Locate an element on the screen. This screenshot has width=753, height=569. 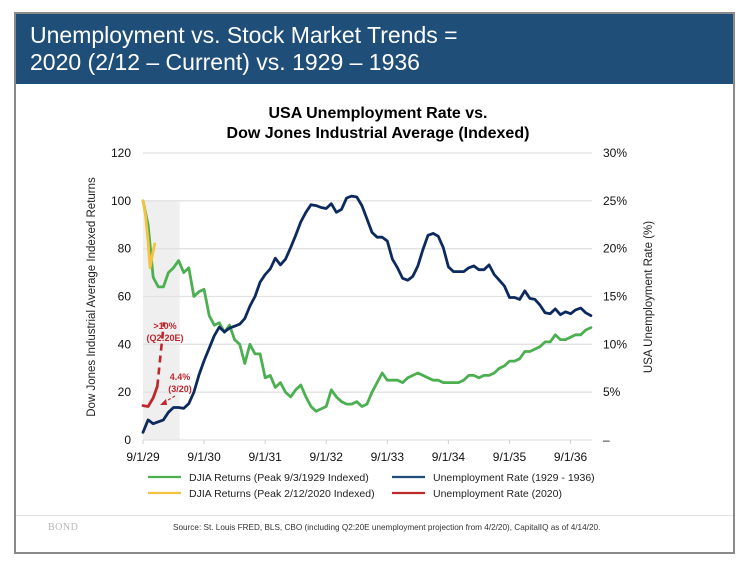
annotation-march-sublabel: (3/20) is located at coordinates (180, 389).